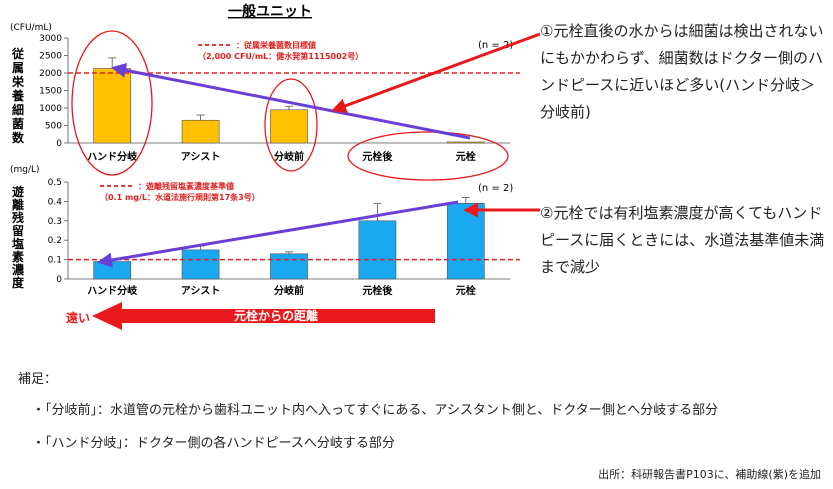  What do you see at coordinates (17, 95) in the screenshot?
I see `y-axis-label-char: 養` at bounding box center [17, 95].